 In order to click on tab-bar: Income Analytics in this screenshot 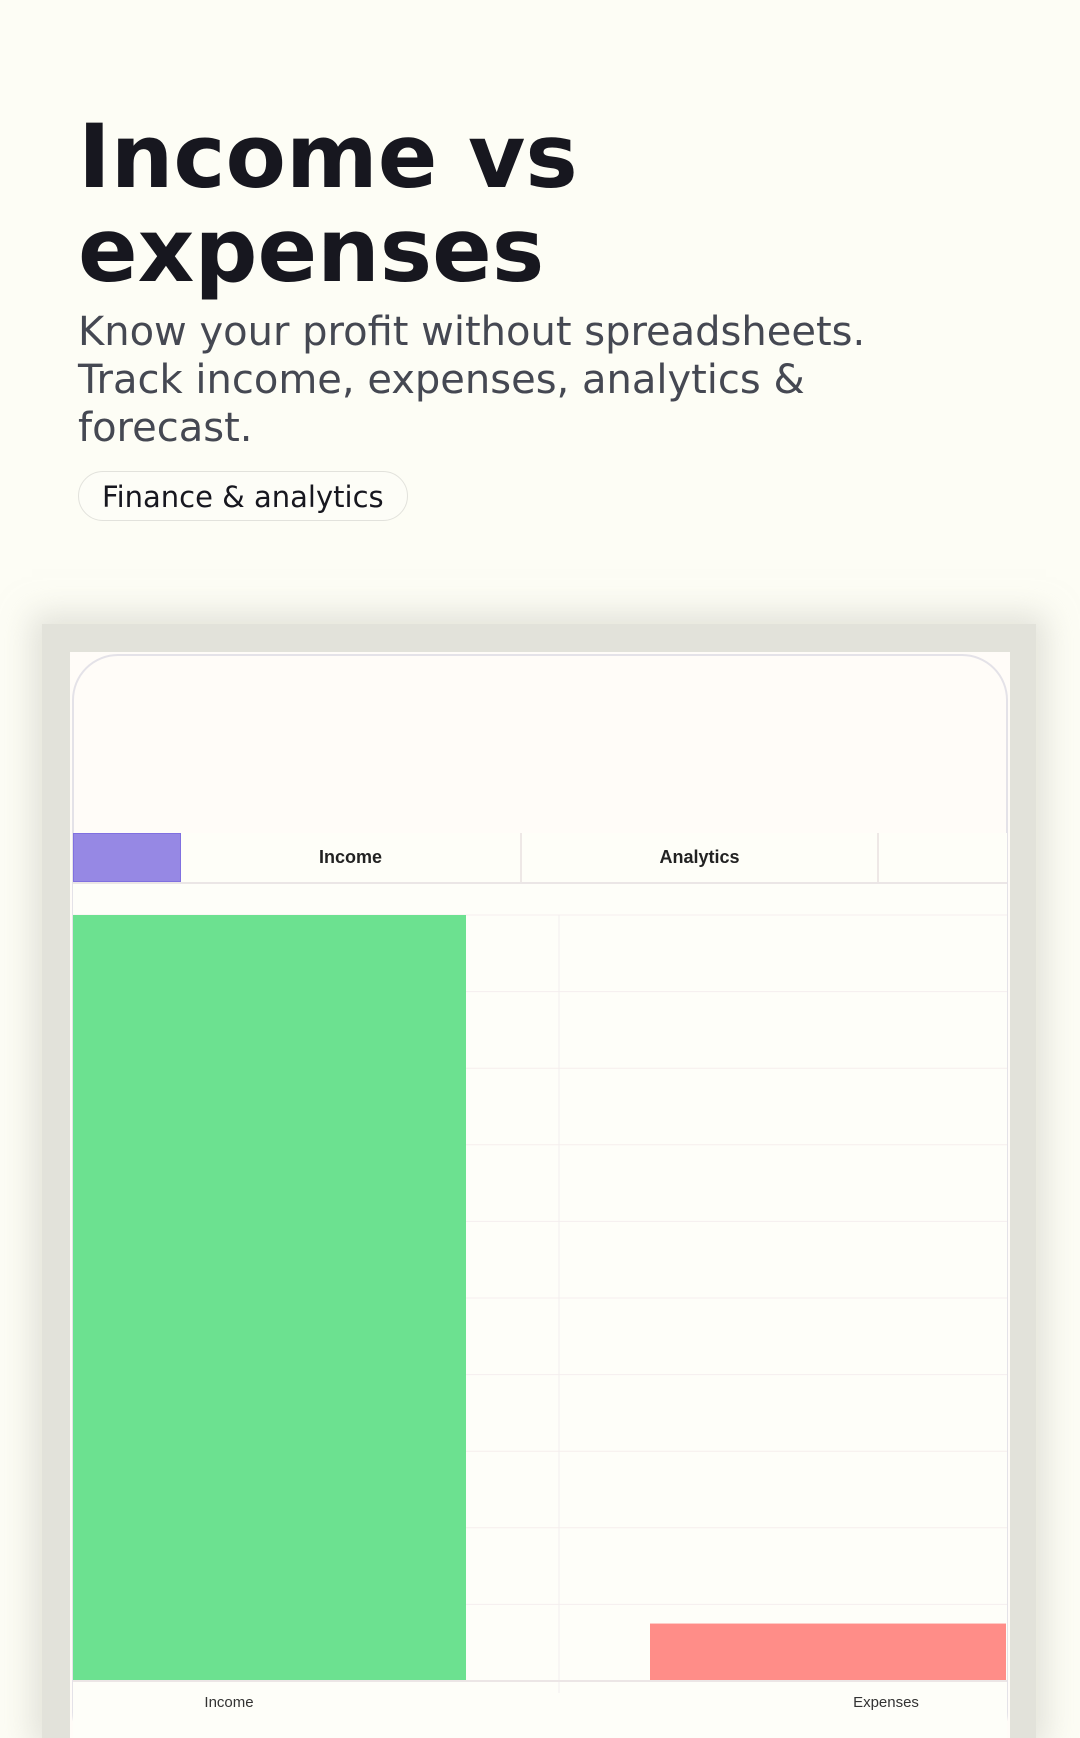, I will do `click(540, 858)`.